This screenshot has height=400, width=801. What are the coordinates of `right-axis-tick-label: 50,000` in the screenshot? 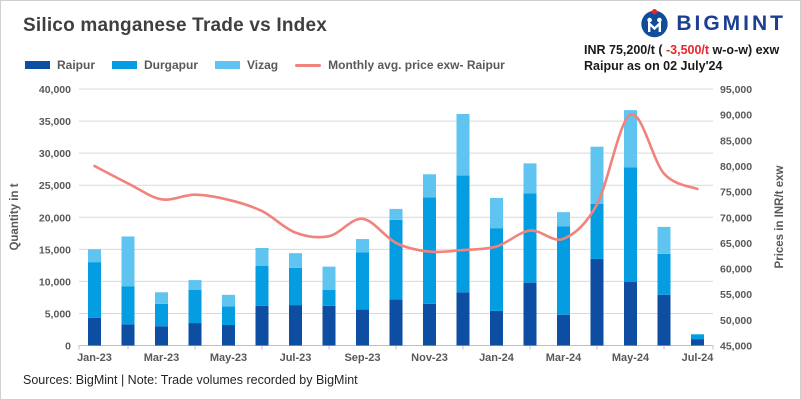 It's located at (736, 321).